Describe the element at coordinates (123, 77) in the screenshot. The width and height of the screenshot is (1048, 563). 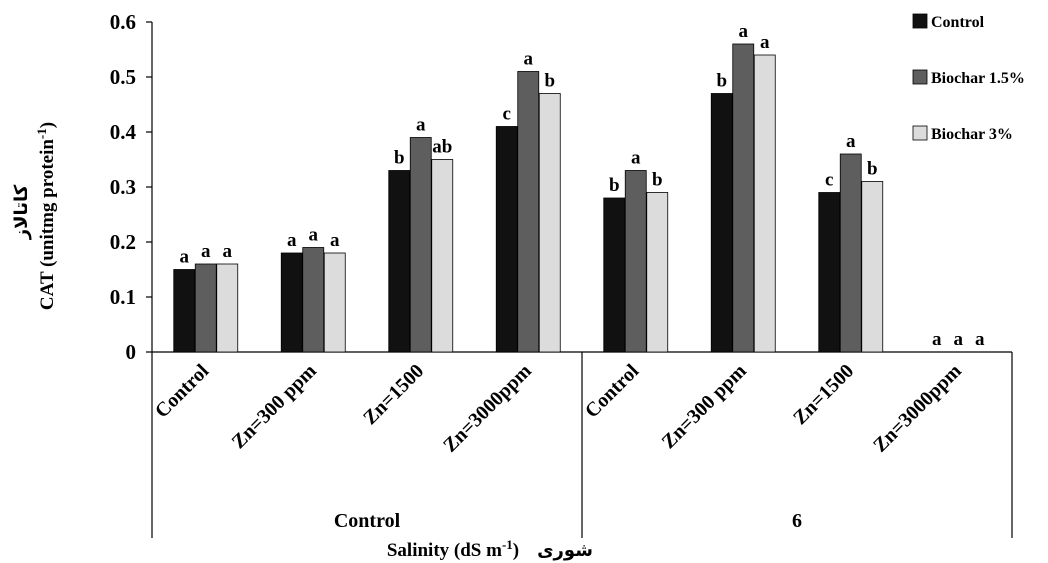
I see `y-tick-label: 0.5` at that location.